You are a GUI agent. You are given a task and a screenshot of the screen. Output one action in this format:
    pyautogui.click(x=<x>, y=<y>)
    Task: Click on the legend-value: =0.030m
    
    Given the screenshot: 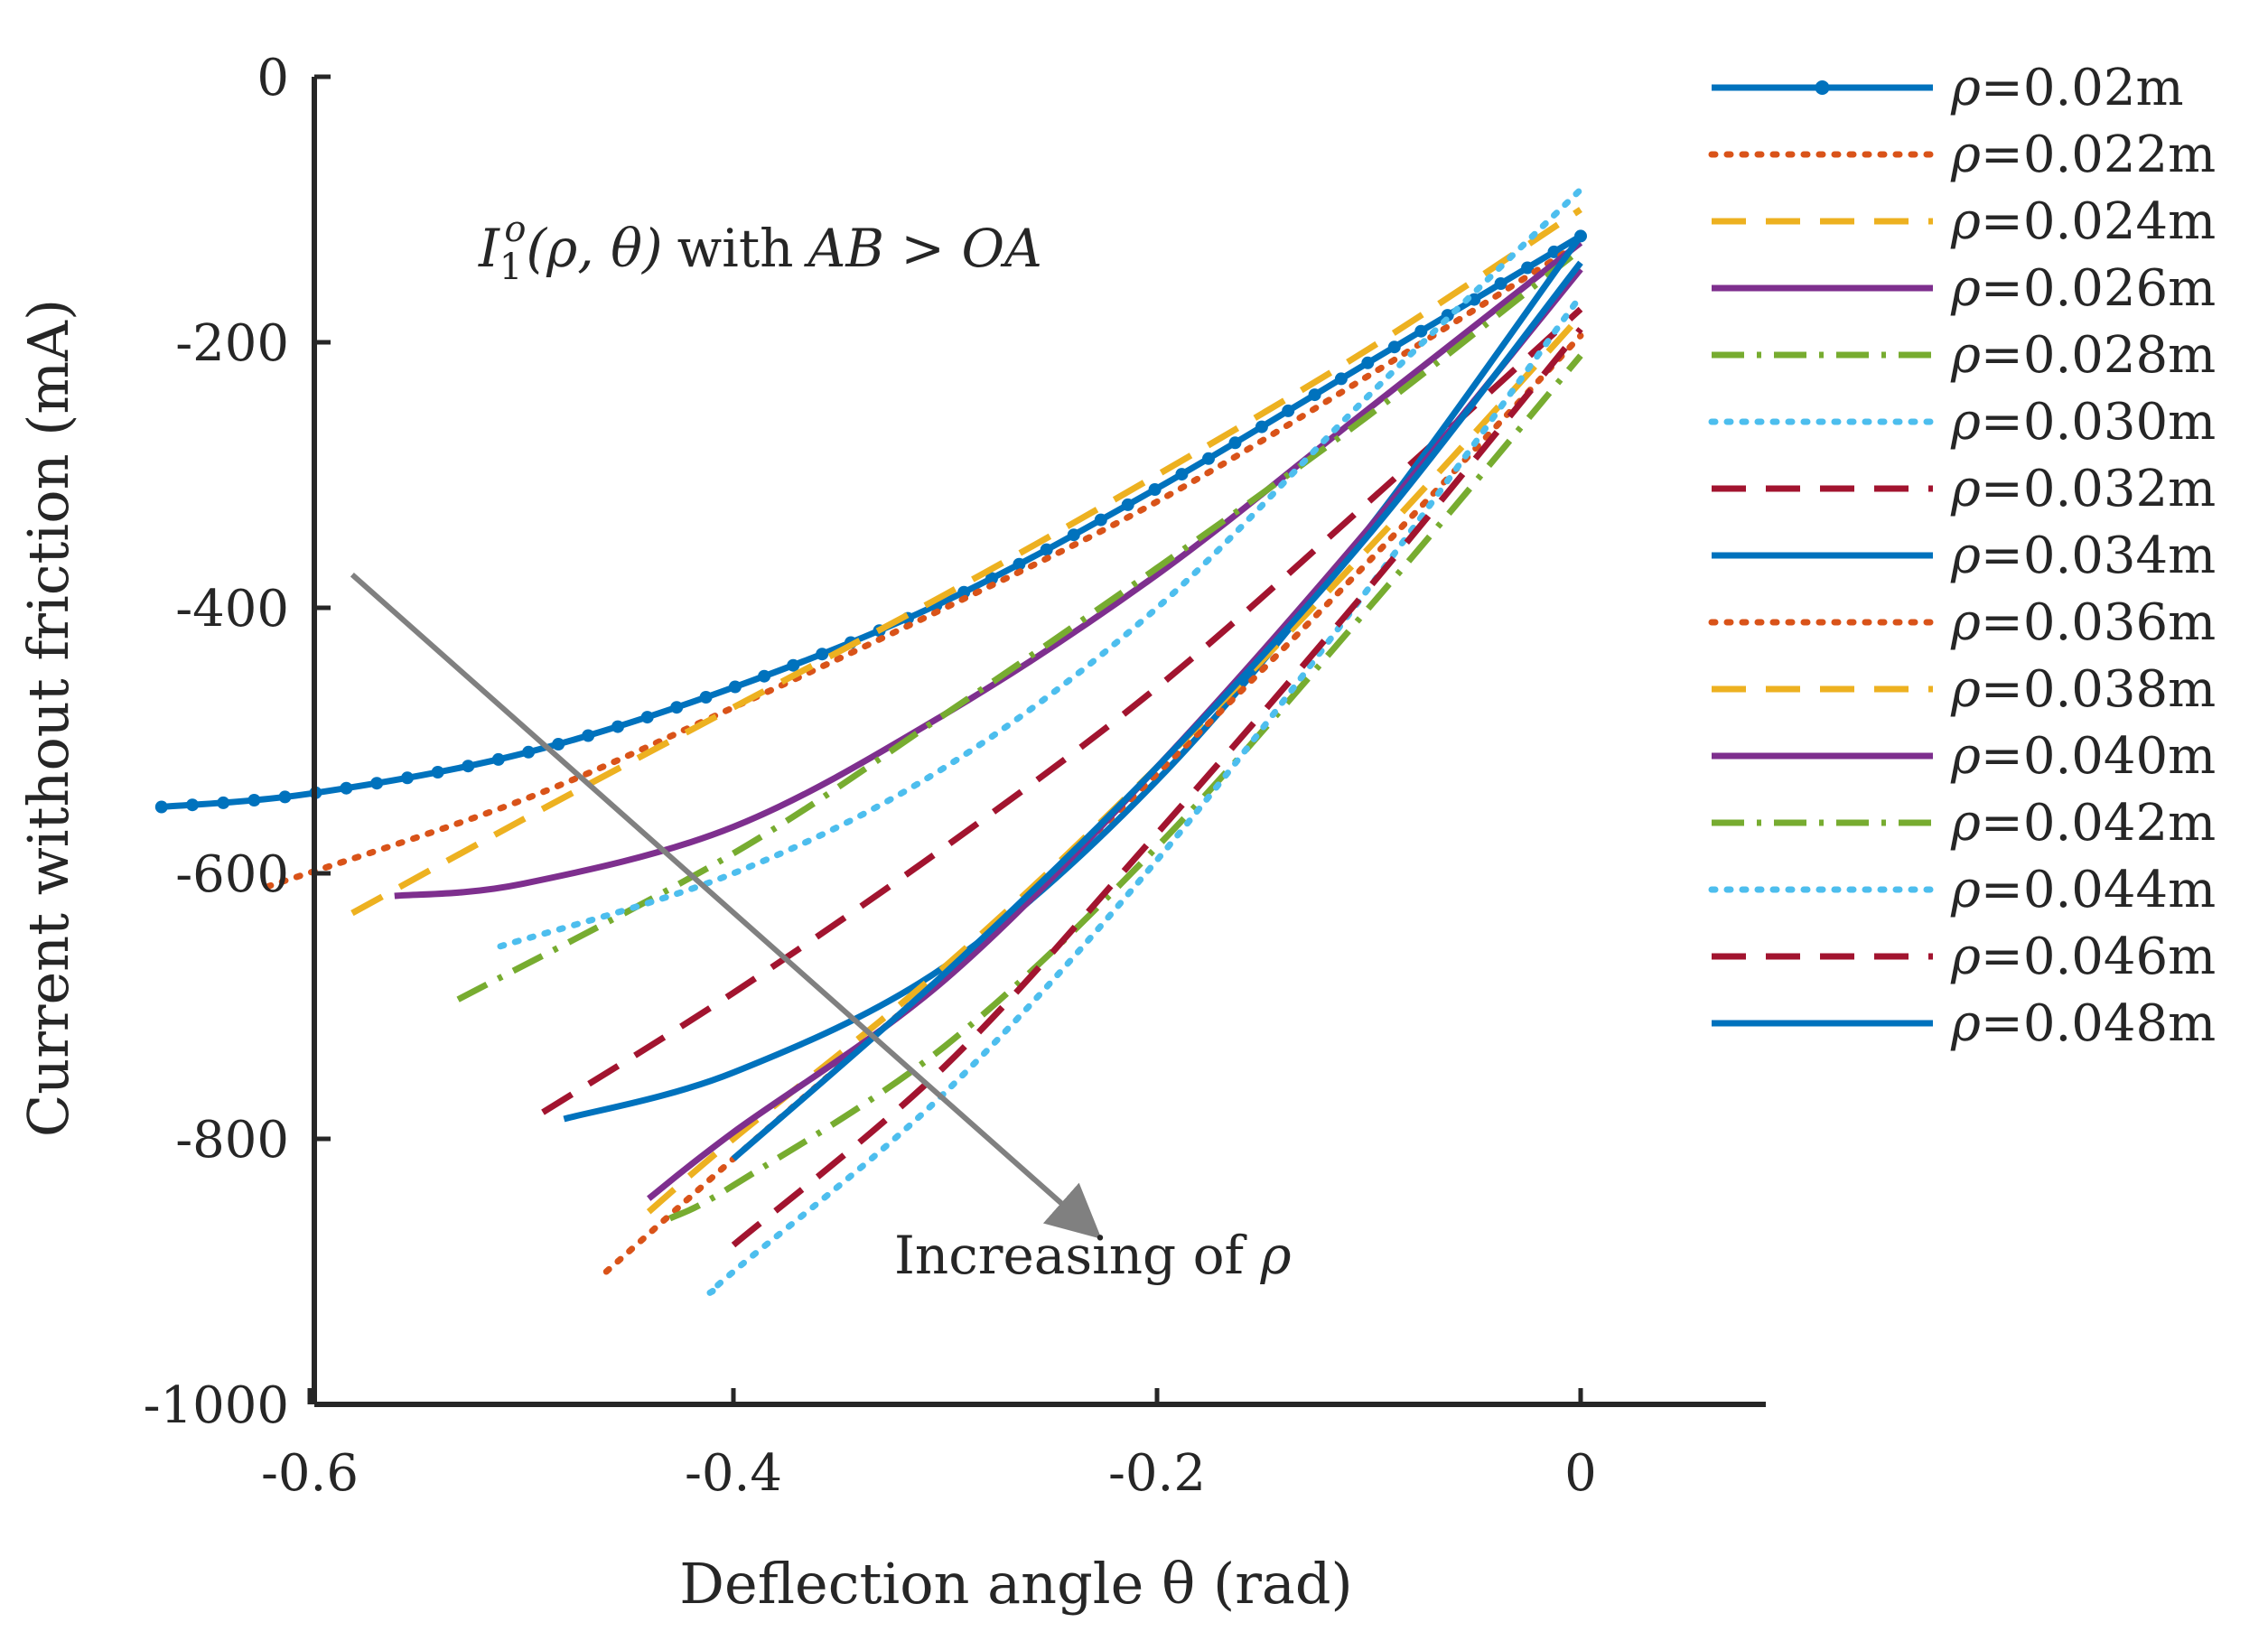 What is the action you would take?
    pyautogui.click(x=2098, y=422)
    